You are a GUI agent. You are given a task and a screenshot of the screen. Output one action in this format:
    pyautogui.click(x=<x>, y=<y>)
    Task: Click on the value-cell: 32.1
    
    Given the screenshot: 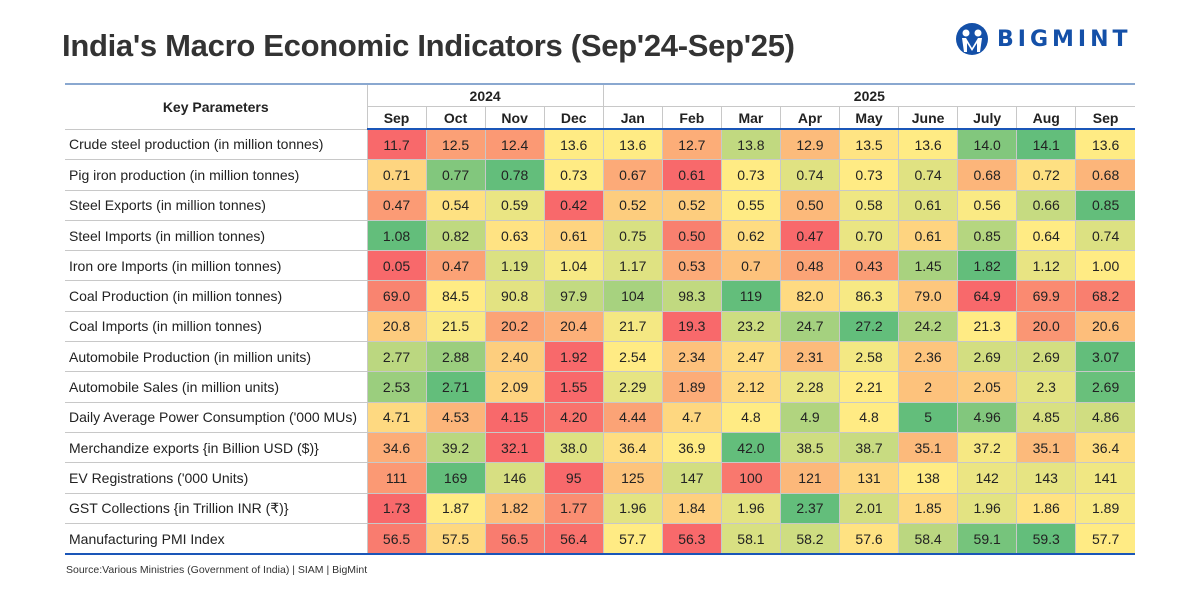 What is the action you would take?
    pyautogui.click(x=514, y=447)
    